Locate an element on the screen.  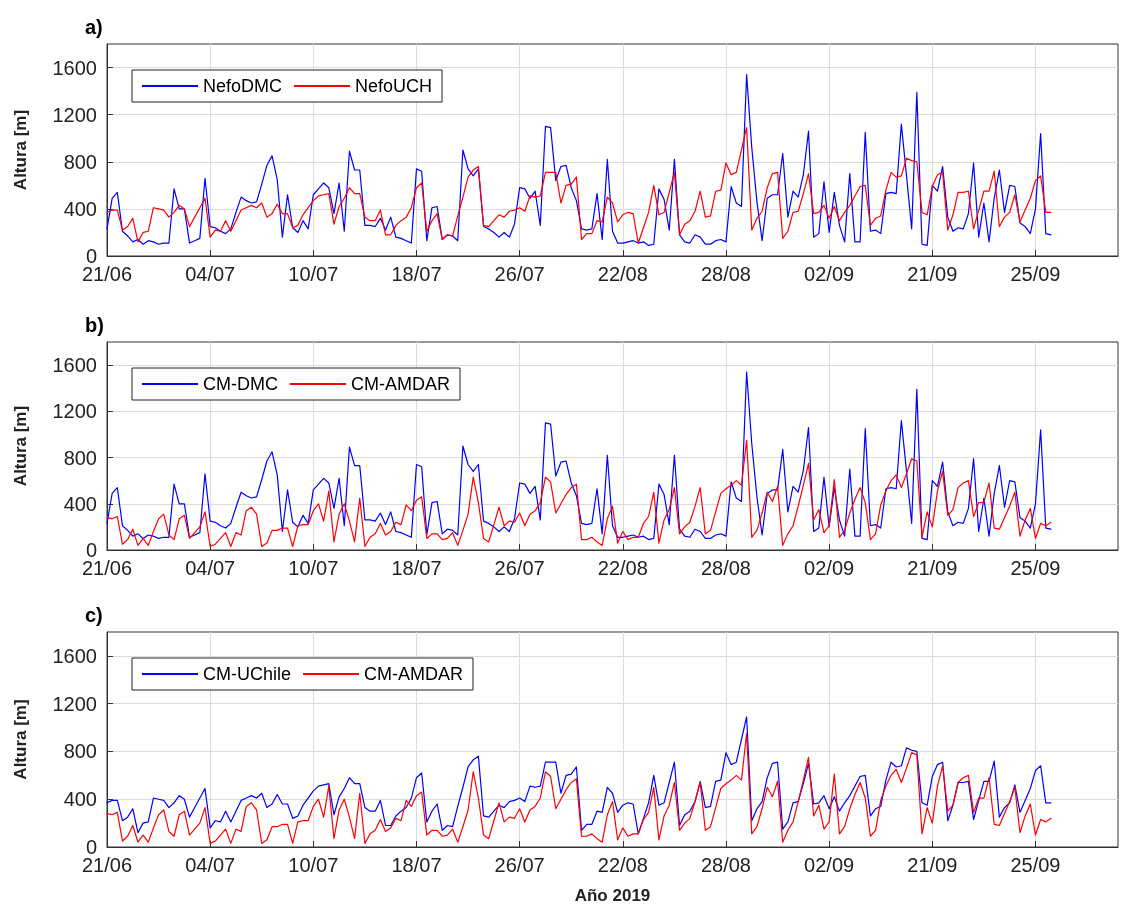
chart-title: b) is located at coordinates (94, 325).